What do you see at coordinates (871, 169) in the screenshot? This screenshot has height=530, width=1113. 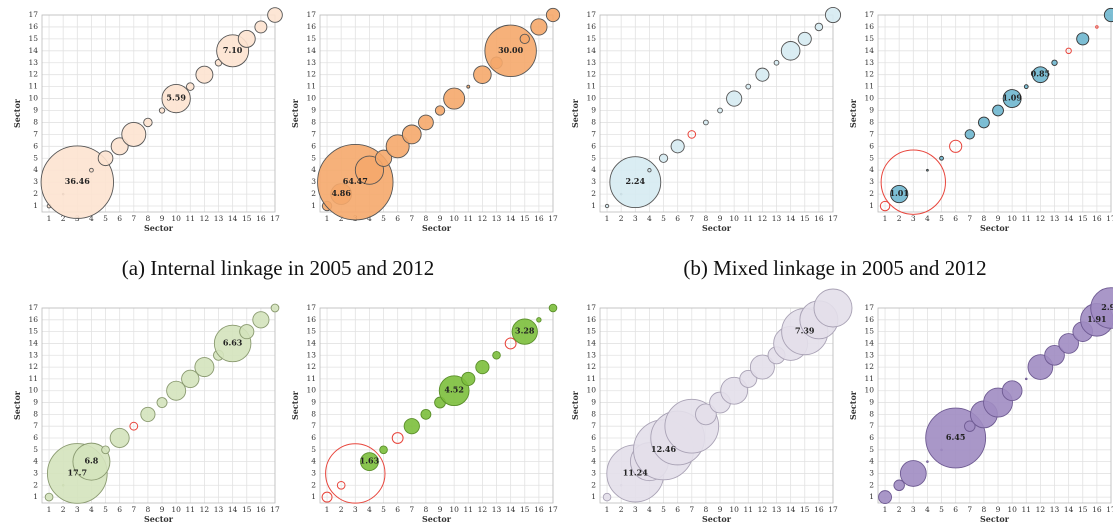 I see `y-tick-label: 4` at bounding box center [871, 169].